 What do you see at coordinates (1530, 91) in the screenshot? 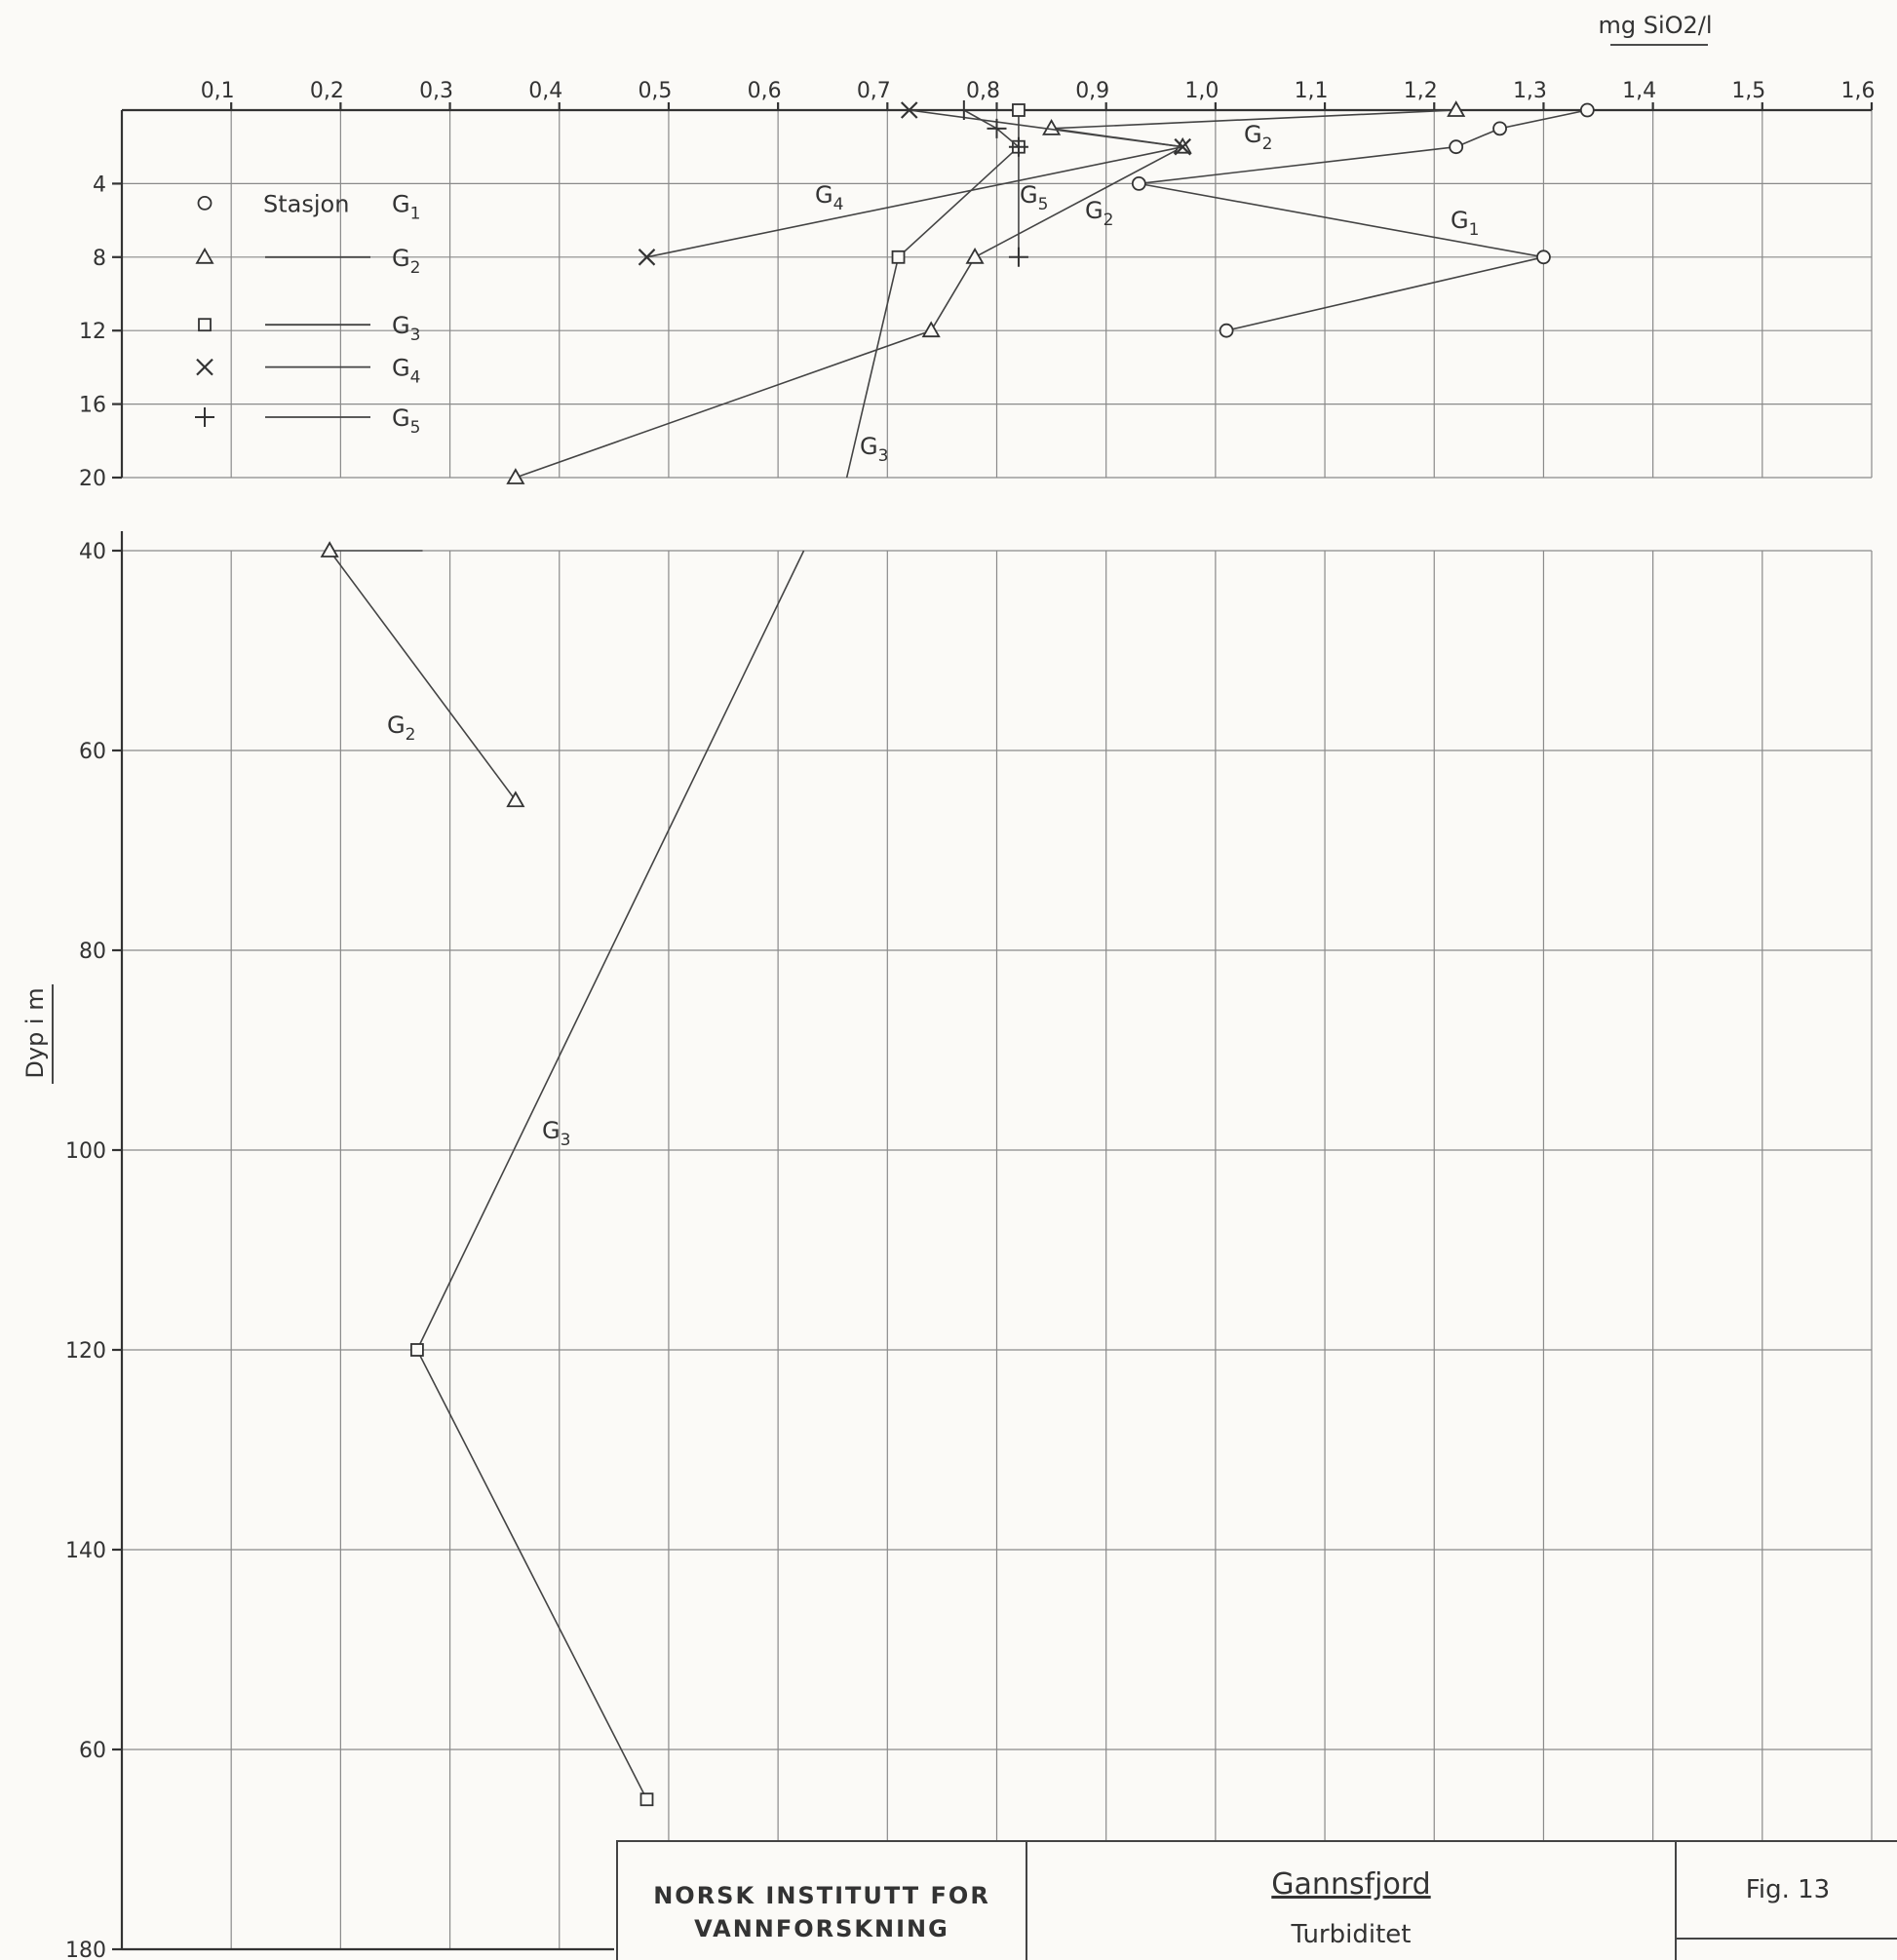
I see `x-tick-label: 1,3` at bounding box center [1530, 91].